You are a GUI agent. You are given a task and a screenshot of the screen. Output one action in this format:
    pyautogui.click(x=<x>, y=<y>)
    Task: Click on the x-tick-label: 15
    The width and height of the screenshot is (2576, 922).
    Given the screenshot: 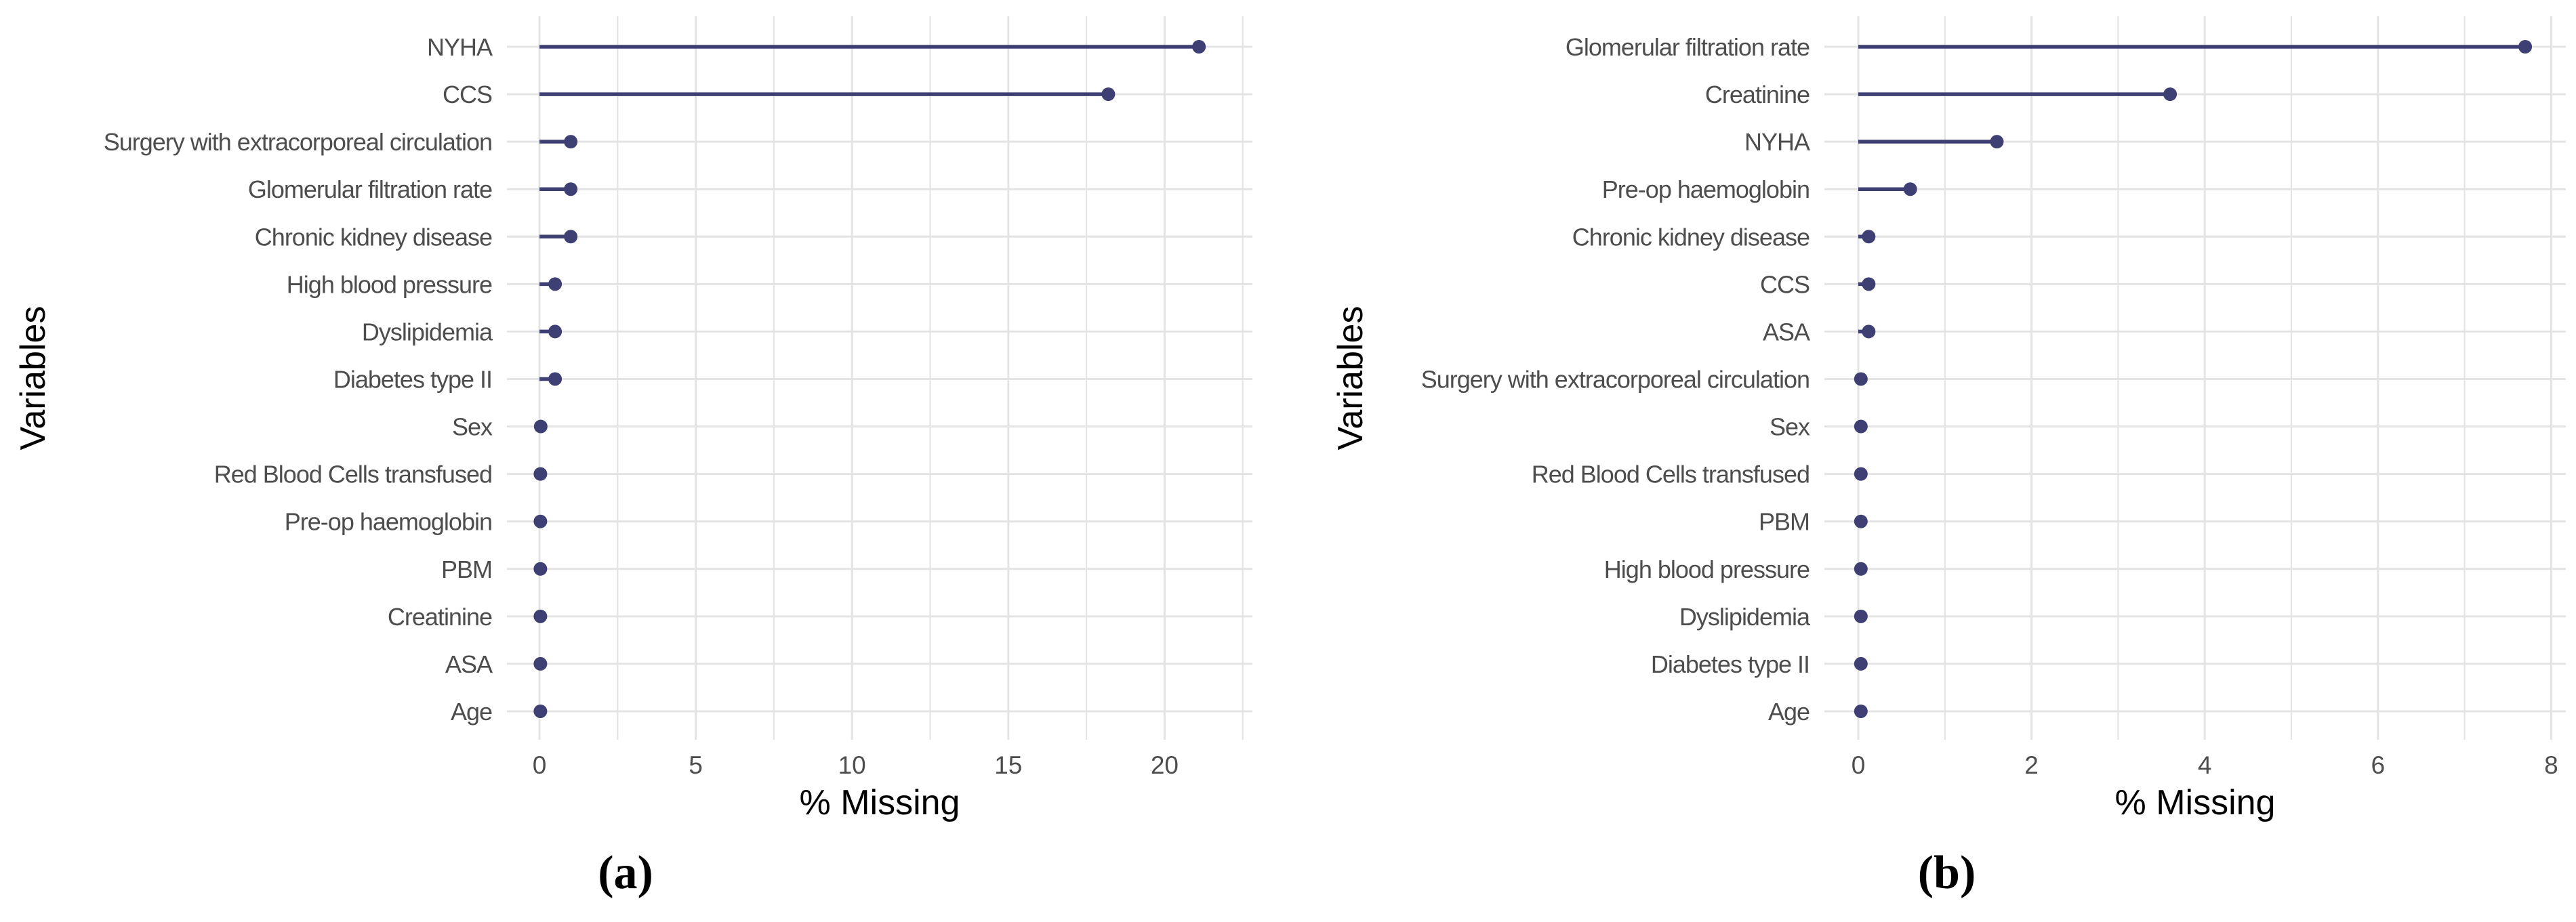 What is the action you would take?
    pyautogui.click(x=1008, y=765)
    